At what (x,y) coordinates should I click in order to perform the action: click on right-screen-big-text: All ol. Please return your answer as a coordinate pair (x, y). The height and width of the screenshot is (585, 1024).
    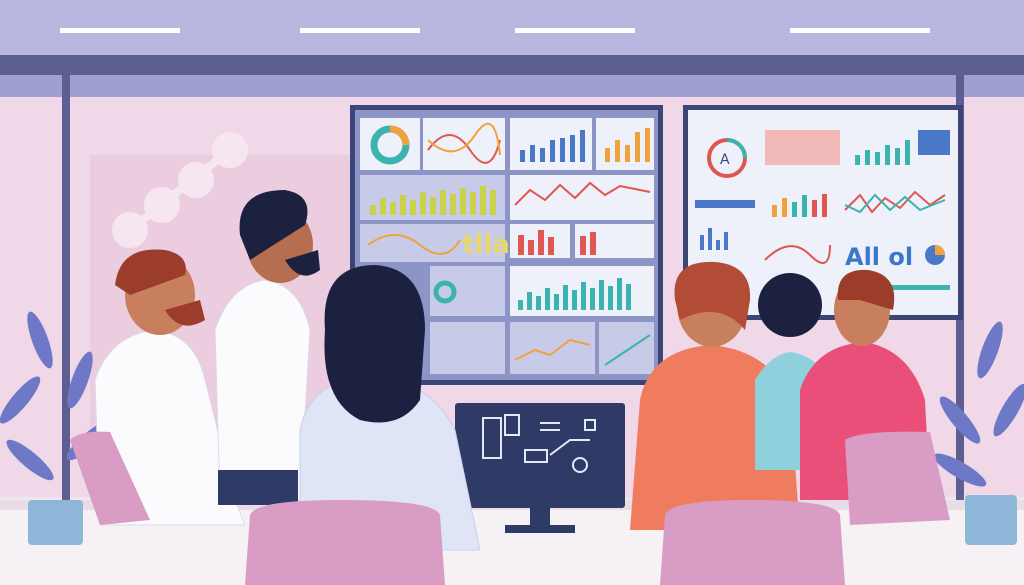
    Looking at the image, I should click on (879, 257).